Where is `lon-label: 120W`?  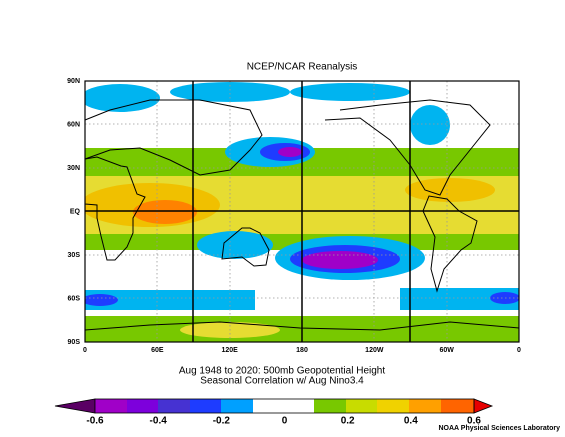
lon-label: 120W is located at coordinates (374, 350).